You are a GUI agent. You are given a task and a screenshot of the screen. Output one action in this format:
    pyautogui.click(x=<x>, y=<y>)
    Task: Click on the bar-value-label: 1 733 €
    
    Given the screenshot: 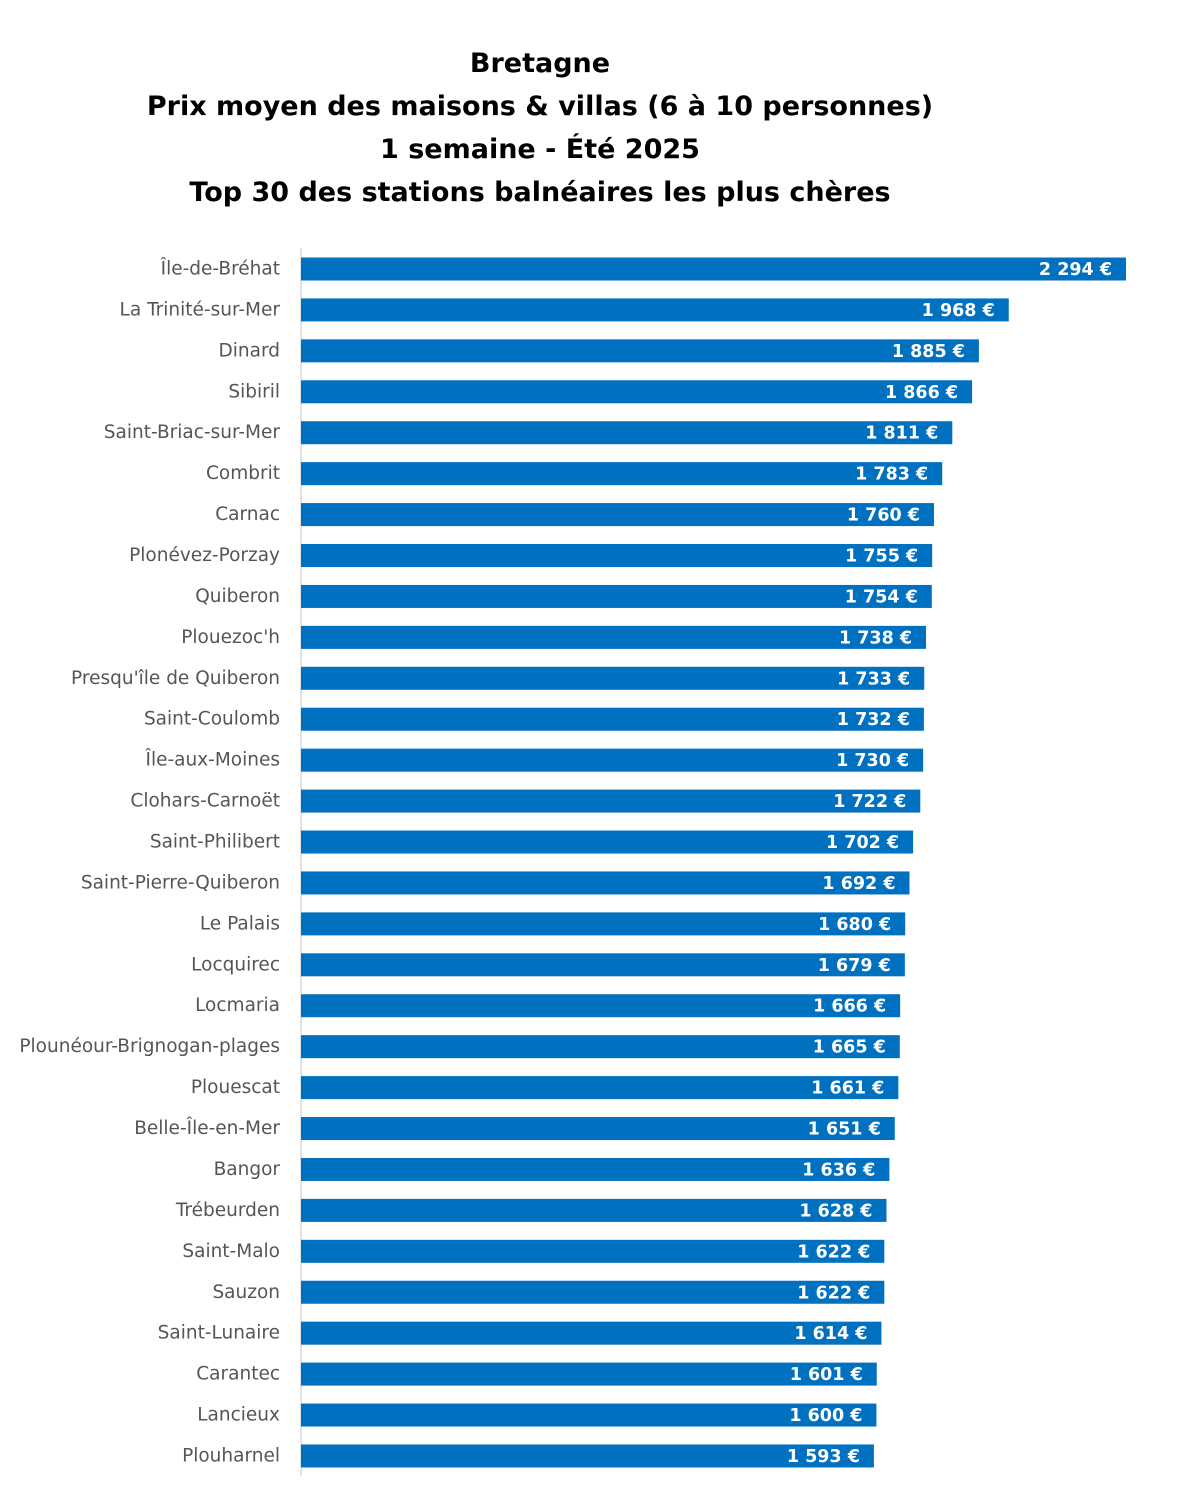 What is the action you would take?
    pyautogui.click(x=873, y=679)
    